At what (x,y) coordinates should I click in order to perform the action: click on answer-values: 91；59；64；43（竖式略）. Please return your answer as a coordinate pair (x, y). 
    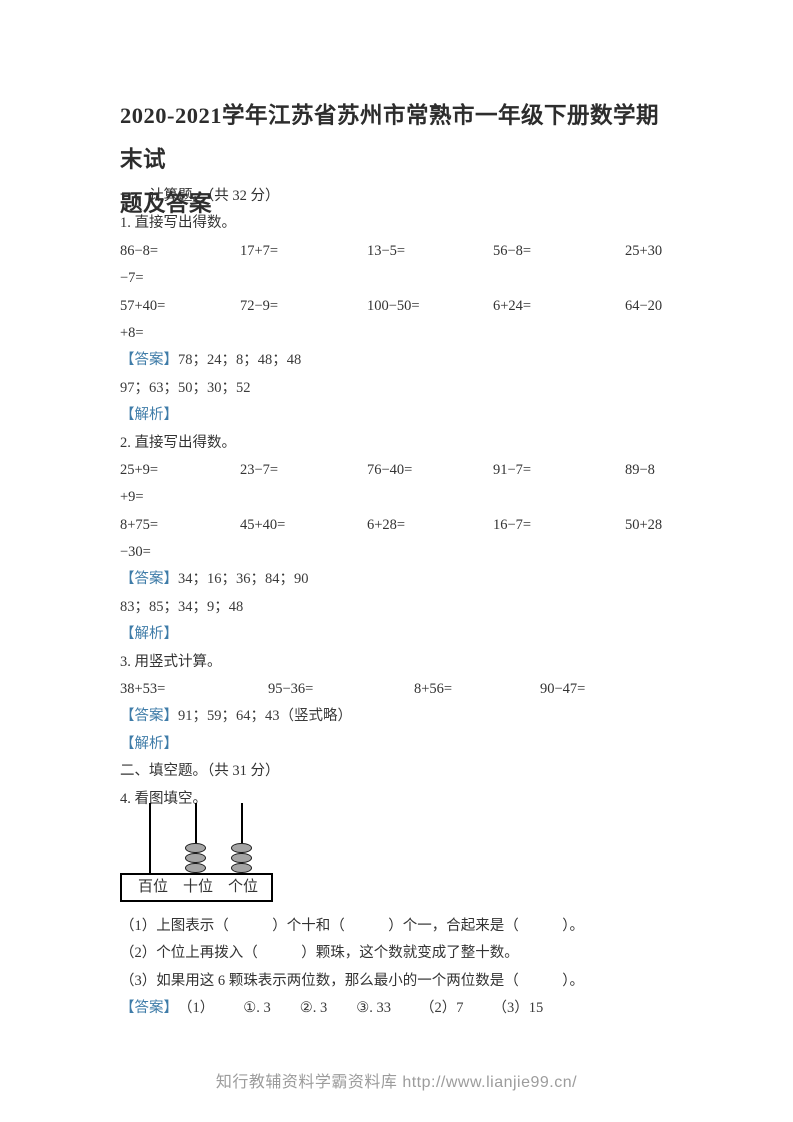
    Looking at the image, I should click on (265, 716).